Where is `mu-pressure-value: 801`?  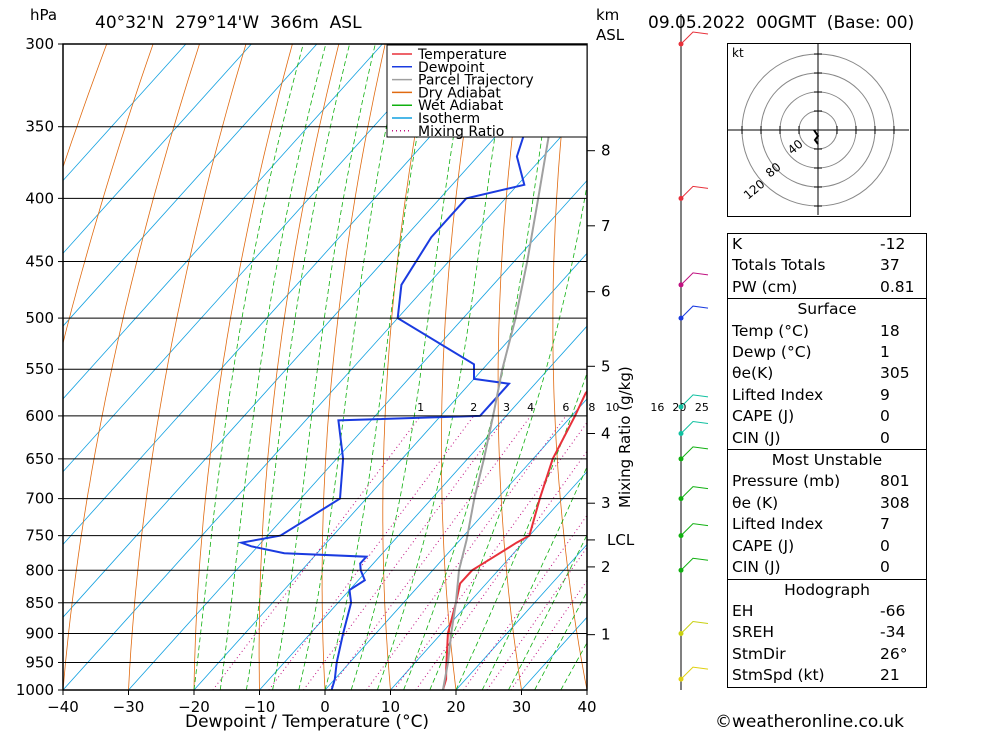 mu-pressure-value: 801 is located at coordinates (895, 481).